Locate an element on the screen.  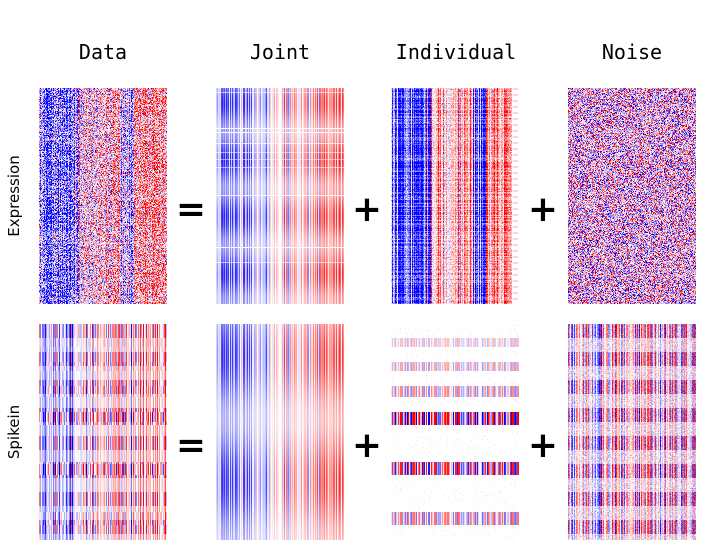
column-title-individual: Individual is located at coordinates (456, 52).